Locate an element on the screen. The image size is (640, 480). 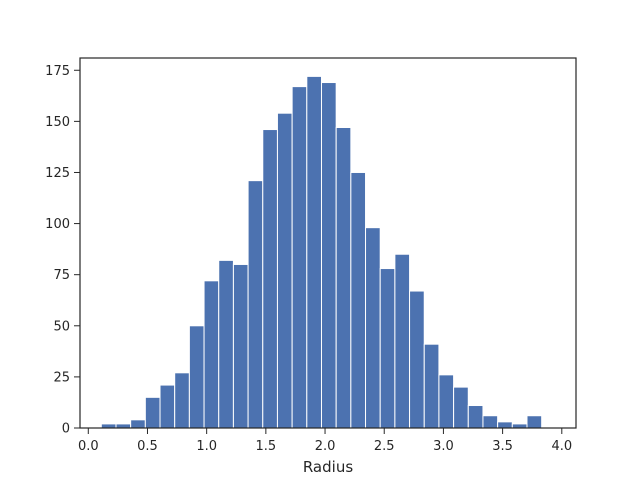
y-tick-label-2: 50 is located at coordinates (61, 326).